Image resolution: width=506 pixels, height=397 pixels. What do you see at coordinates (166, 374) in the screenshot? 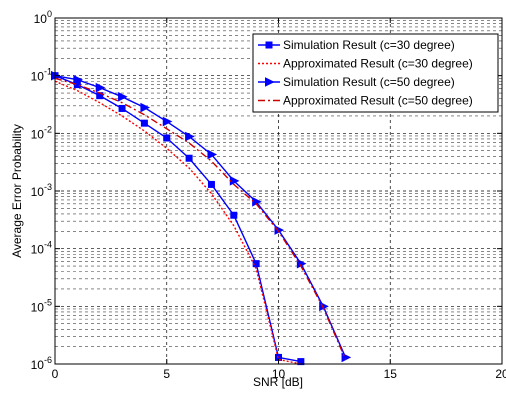
I see `x-tick-label: 5` at bounding box center [166, 374].